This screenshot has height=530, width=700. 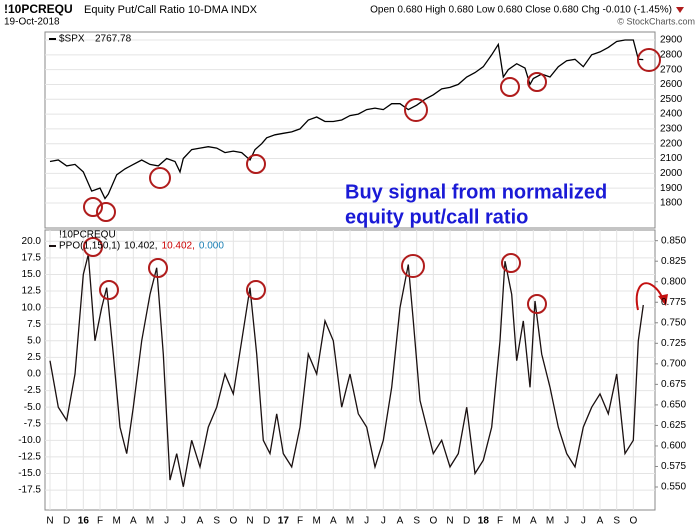 I want to click on legend-value: 2767.78, so click(x=113, y=39).